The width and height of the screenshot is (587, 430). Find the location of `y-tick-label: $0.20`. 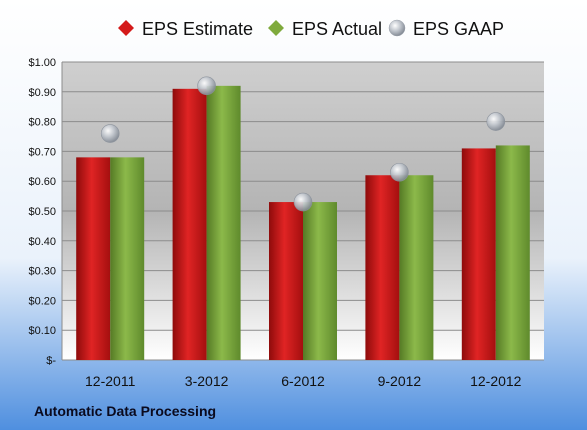

y-tick-label: $0.20 is located at coordinates (42, 301).